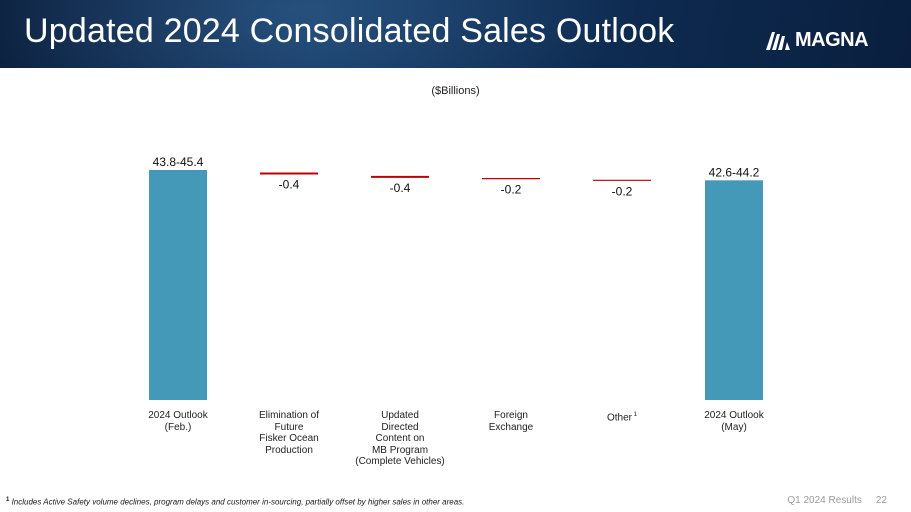  What do you see at coordinates (778, 41) in the screenshot?
I see `magna-logo-icon` at bounding box center [778, 41].